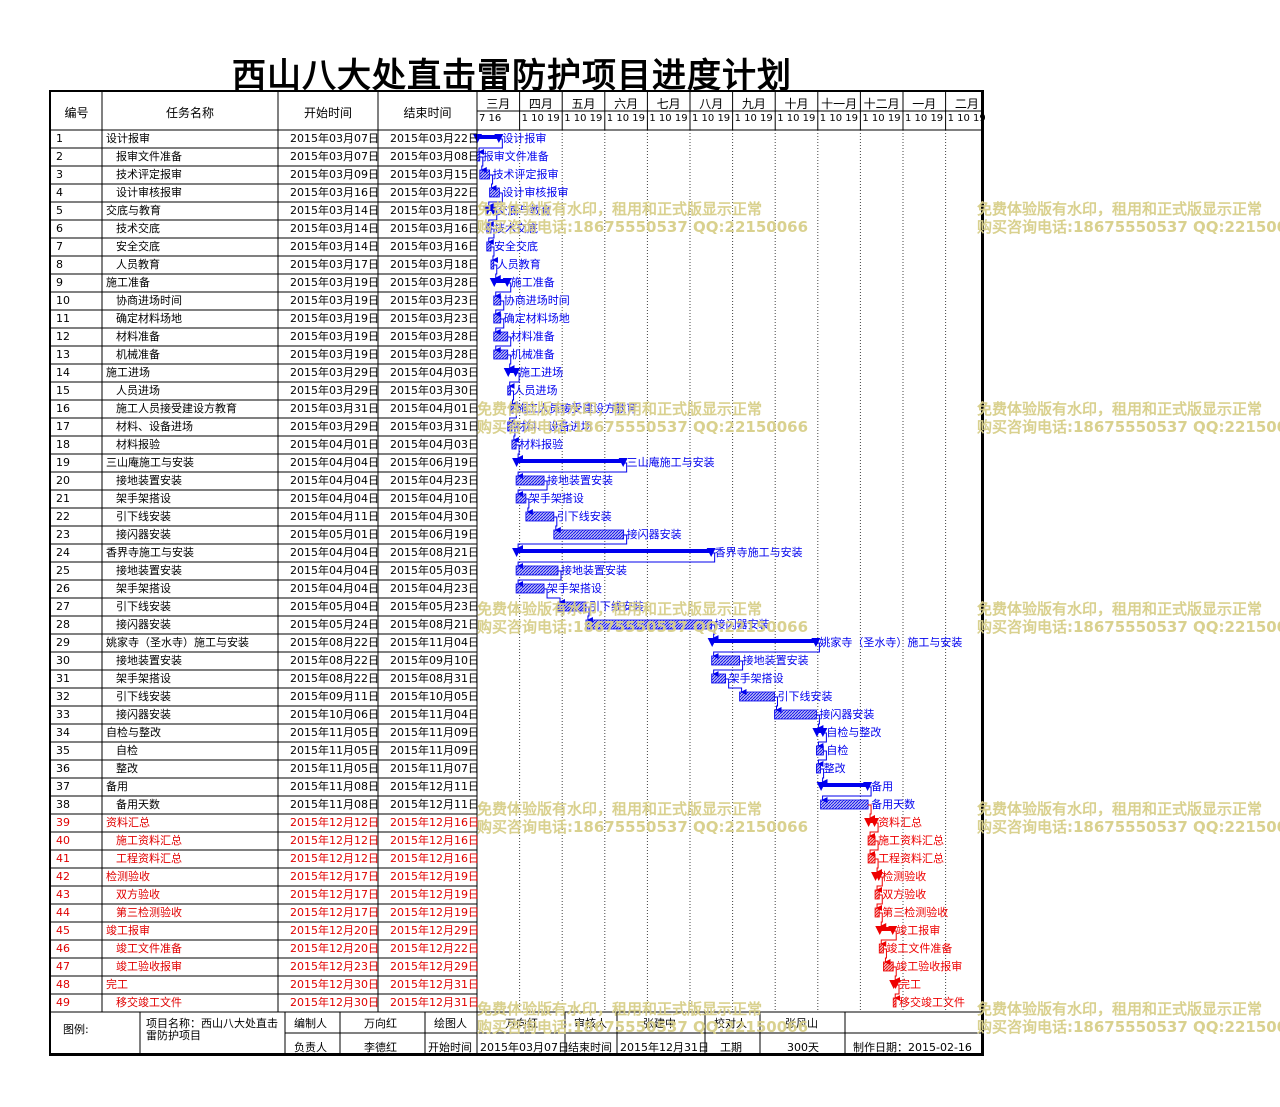 The width and height of the screenshot is (1280, 1107). I want to click on header-start: 开始时间, so click(327, 113).